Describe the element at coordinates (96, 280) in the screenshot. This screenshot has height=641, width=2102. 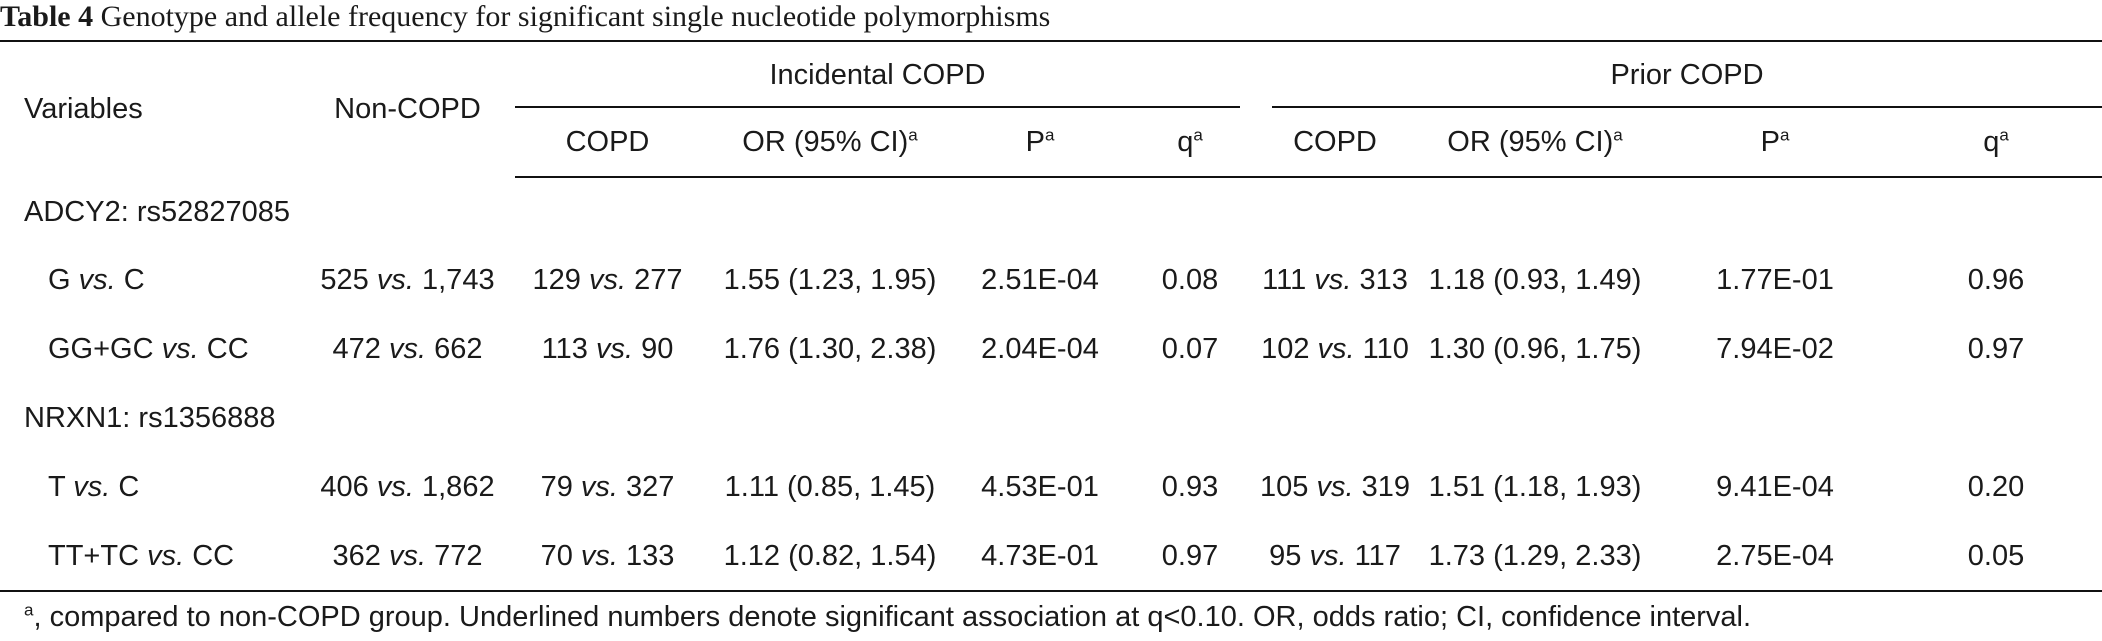
I see `variable-cell: G vs. C` at that location.